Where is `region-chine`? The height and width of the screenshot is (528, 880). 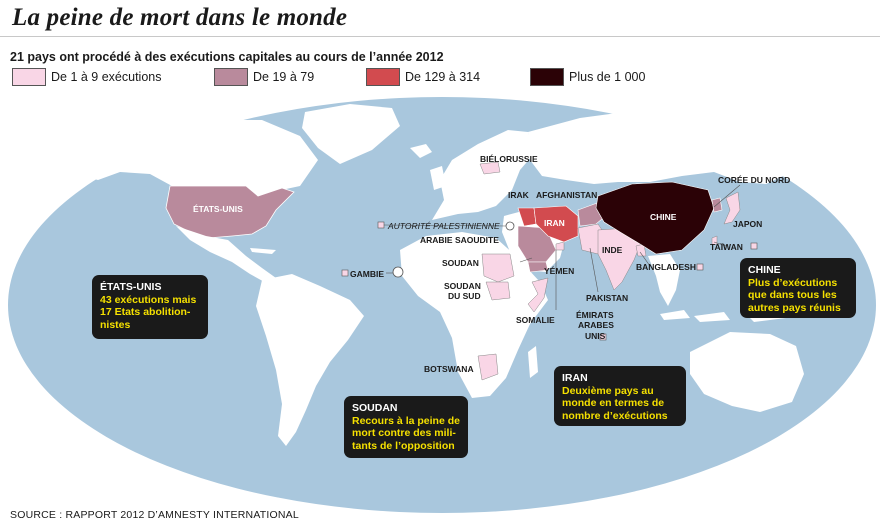 region-chine is located at coordinates (655, 218).